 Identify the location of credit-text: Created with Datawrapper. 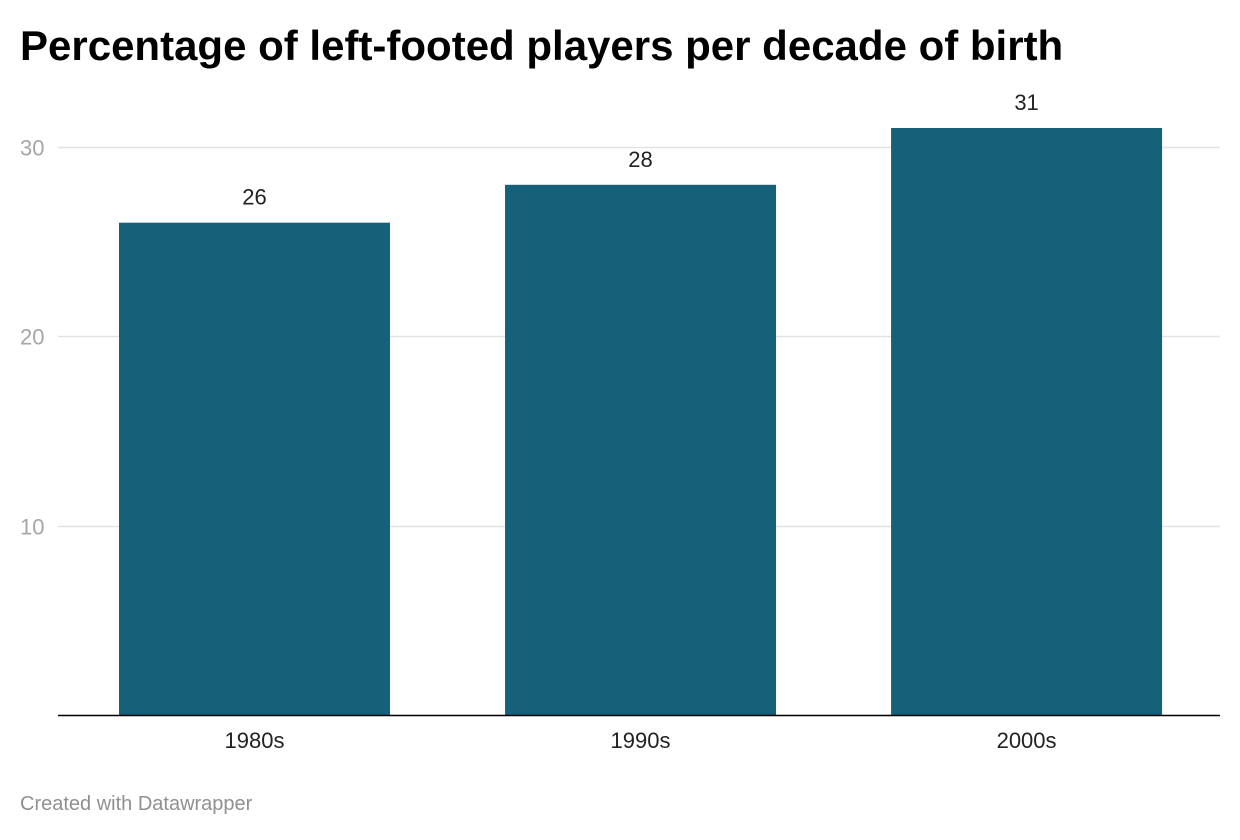
(136, 804).